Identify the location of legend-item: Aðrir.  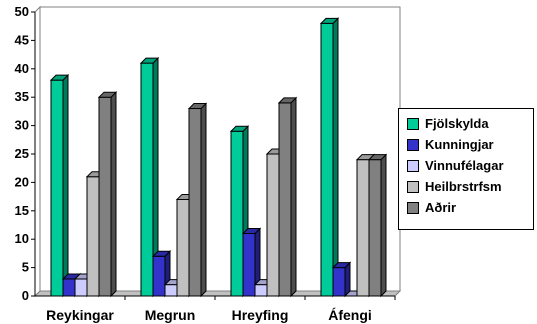
(470, 207).